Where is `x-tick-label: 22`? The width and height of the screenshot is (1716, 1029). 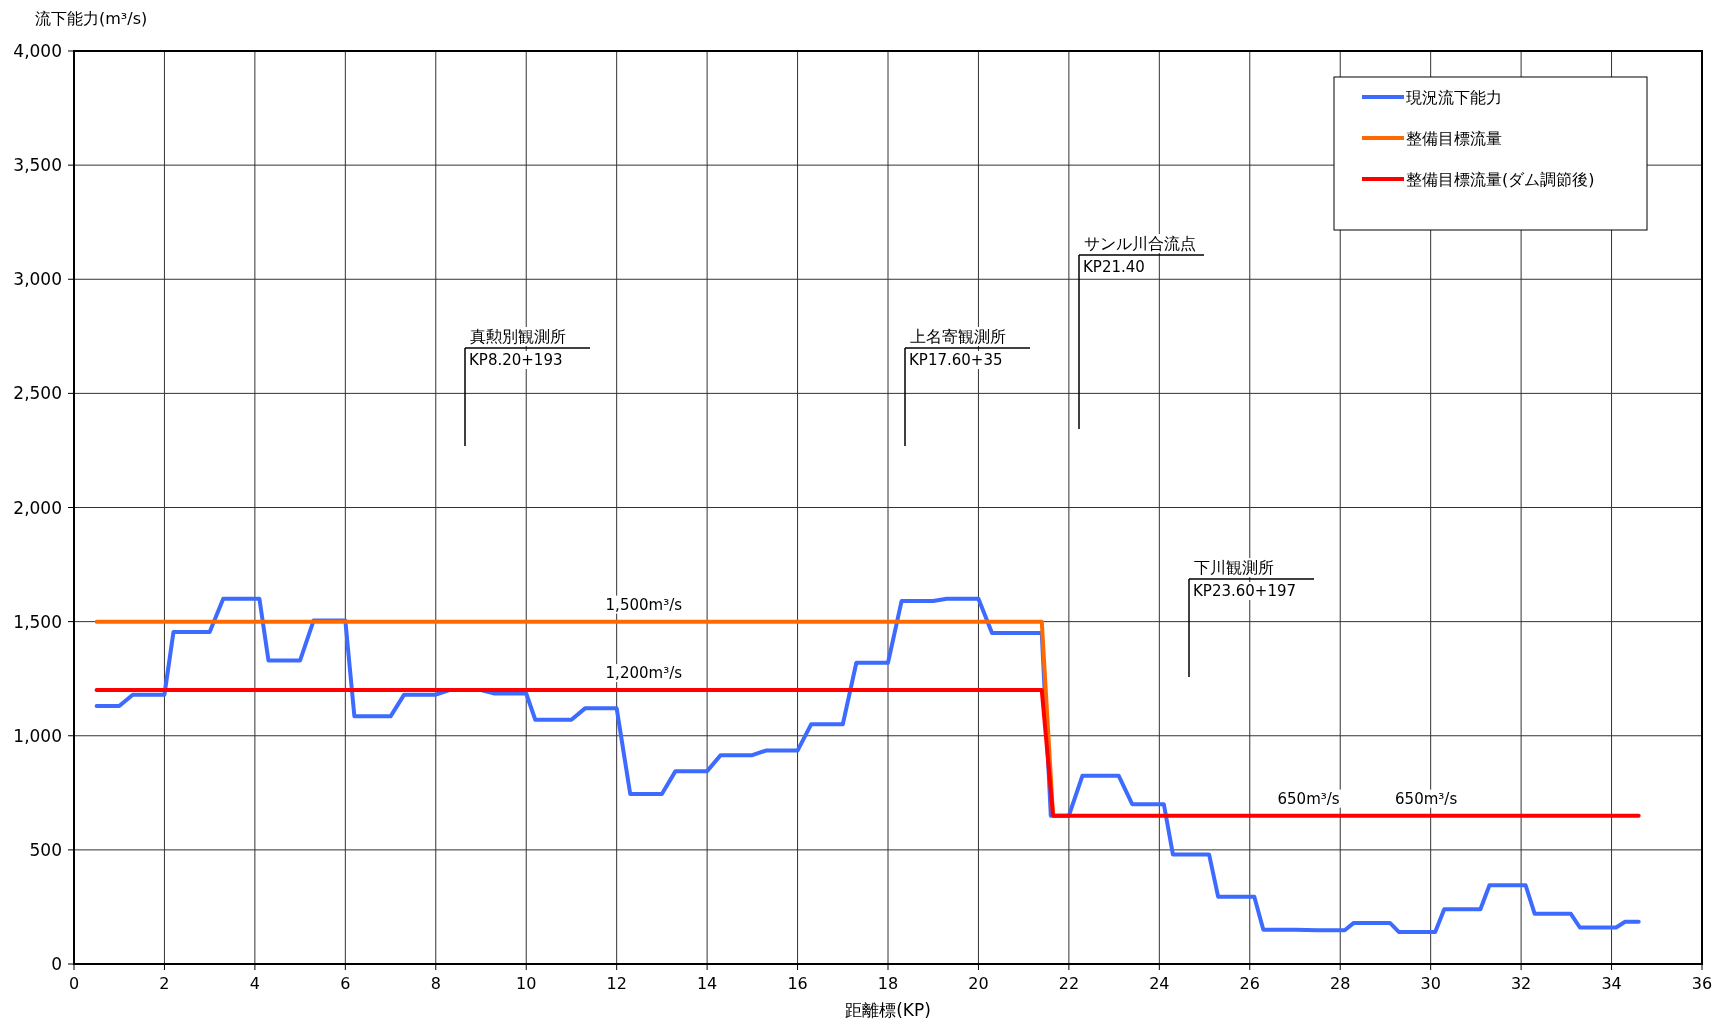
x-tick-label: 22 is located at coordinates (1069, 983).